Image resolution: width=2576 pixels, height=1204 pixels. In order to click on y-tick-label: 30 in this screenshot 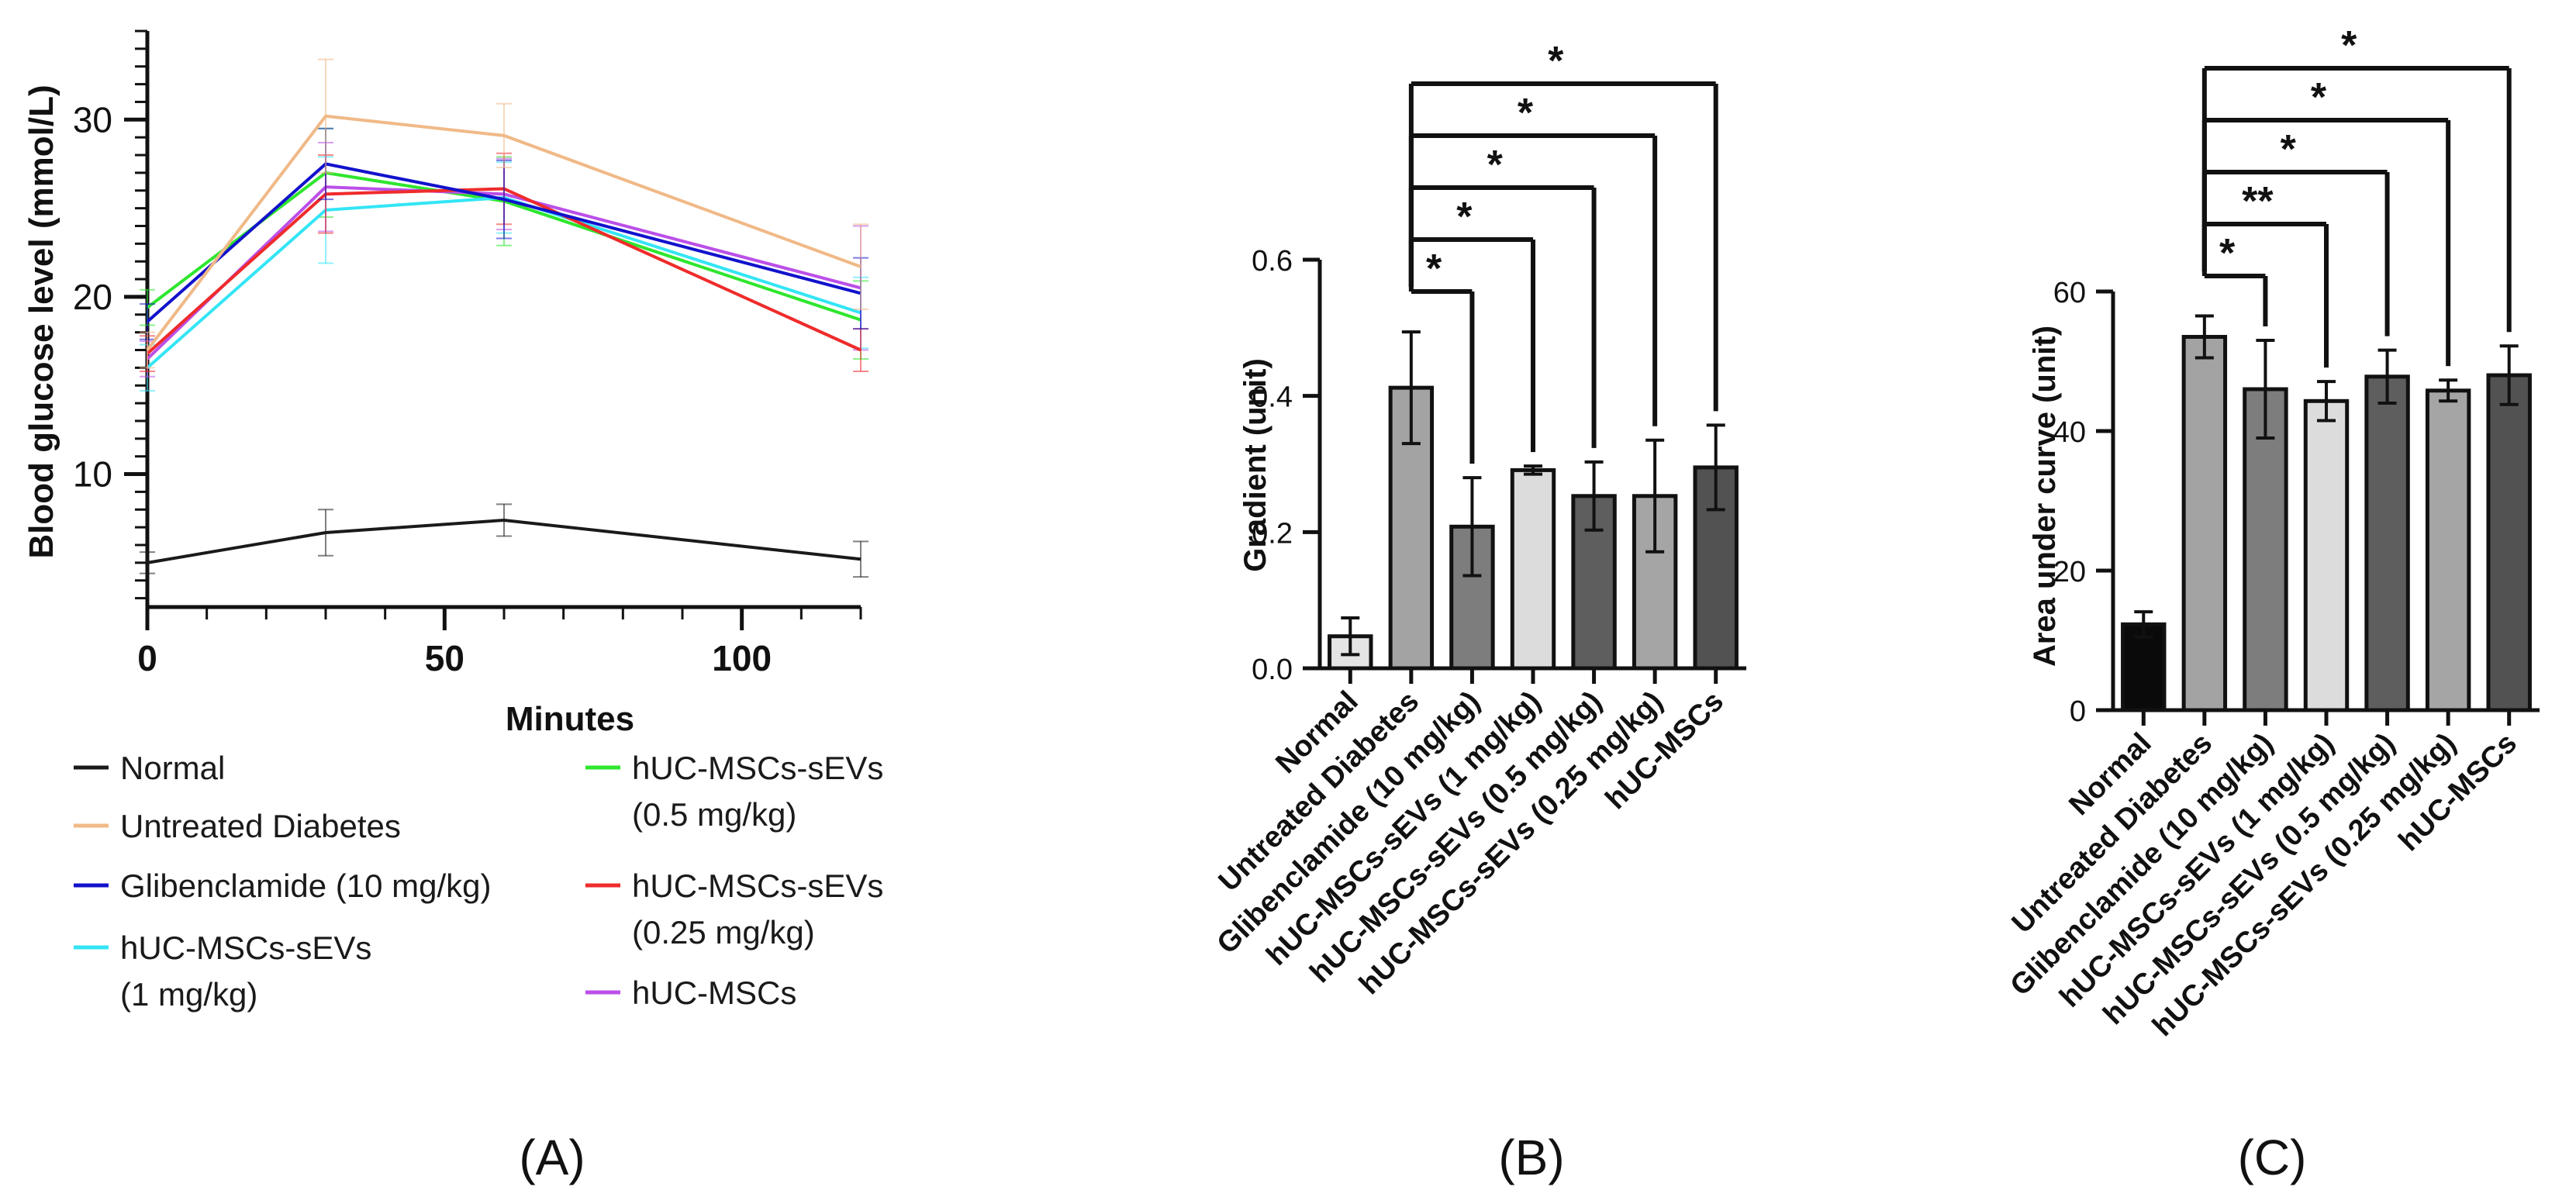, I will do `click(93, 119)`.